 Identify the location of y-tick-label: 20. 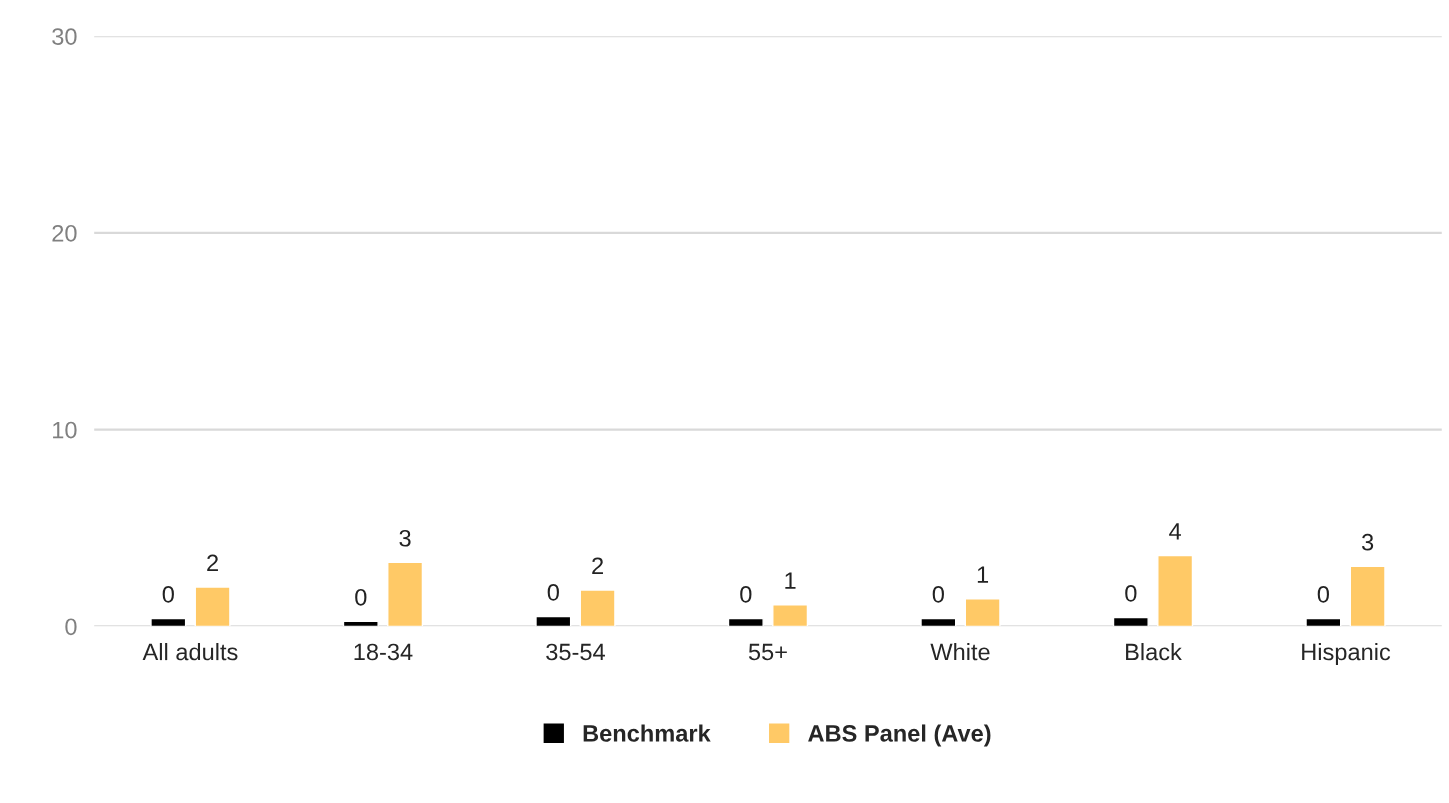
(64, 233).